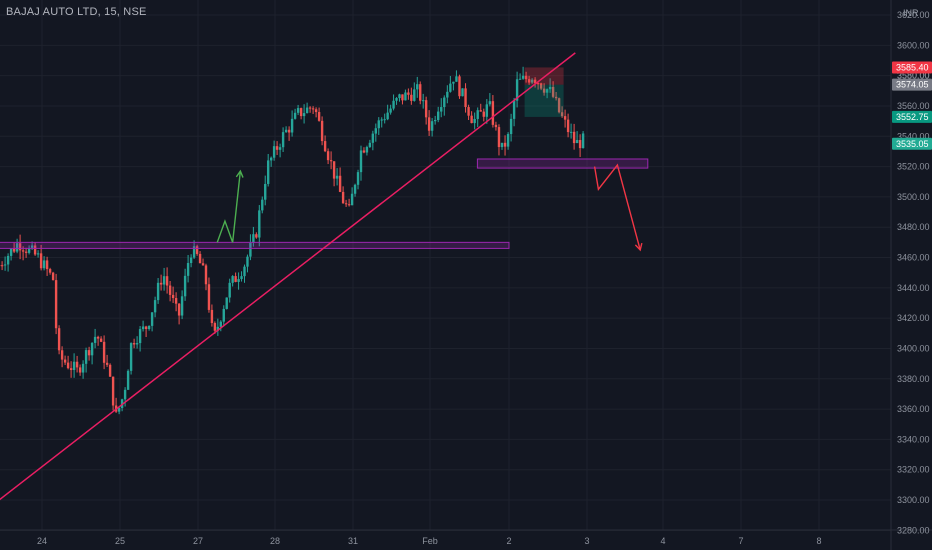  Describe the element at coordinates (911, 275) in the screenshot. I see `price-axis-panel` at that location.